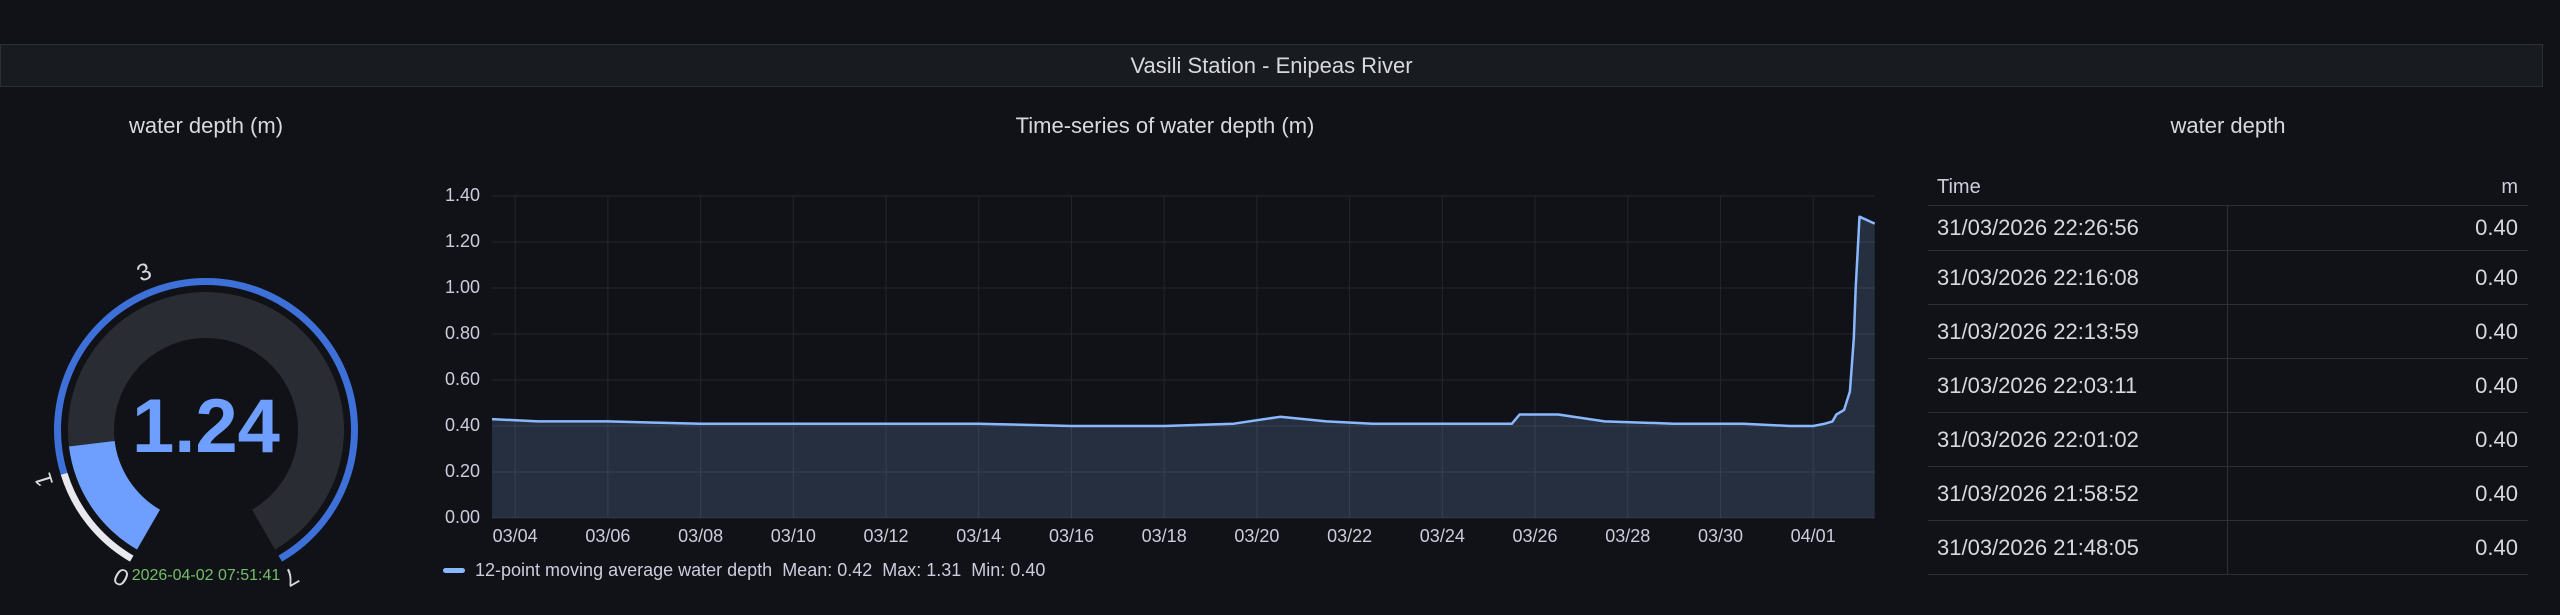 This screenshot has height=615, width=2560. I want to click on x-tick-label: 03/20, so click(1256, 536).